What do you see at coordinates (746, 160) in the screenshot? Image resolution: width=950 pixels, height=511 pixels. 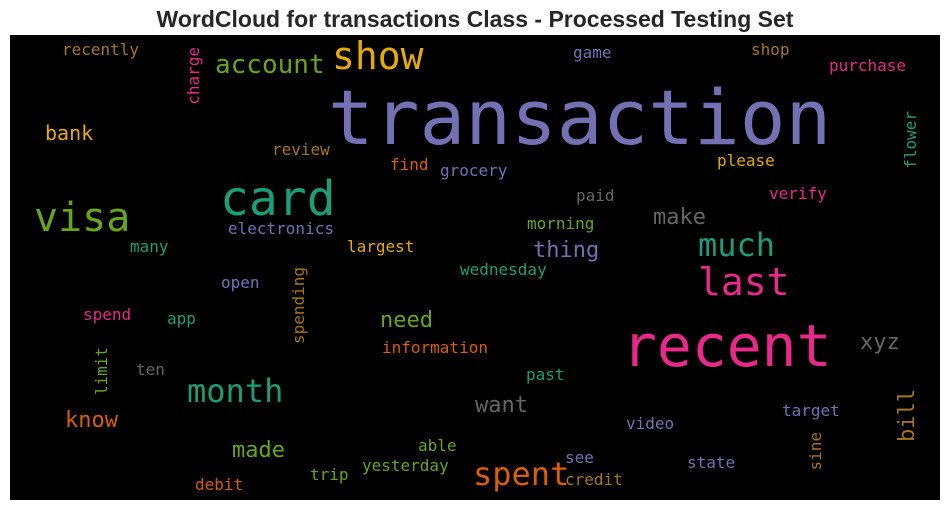 I see `word-please: please` at bounding box center [746, 160].